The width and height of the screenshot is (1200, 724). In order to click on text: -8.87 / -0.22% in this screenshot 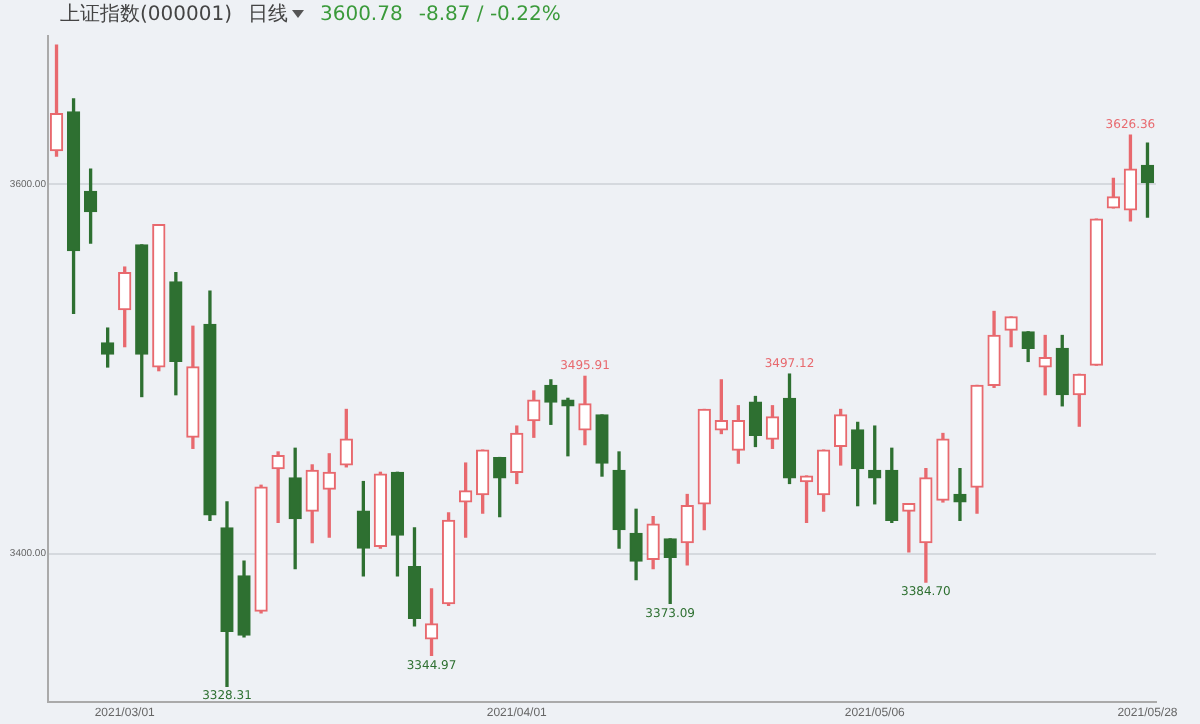, I will do `click(489, 14)`.